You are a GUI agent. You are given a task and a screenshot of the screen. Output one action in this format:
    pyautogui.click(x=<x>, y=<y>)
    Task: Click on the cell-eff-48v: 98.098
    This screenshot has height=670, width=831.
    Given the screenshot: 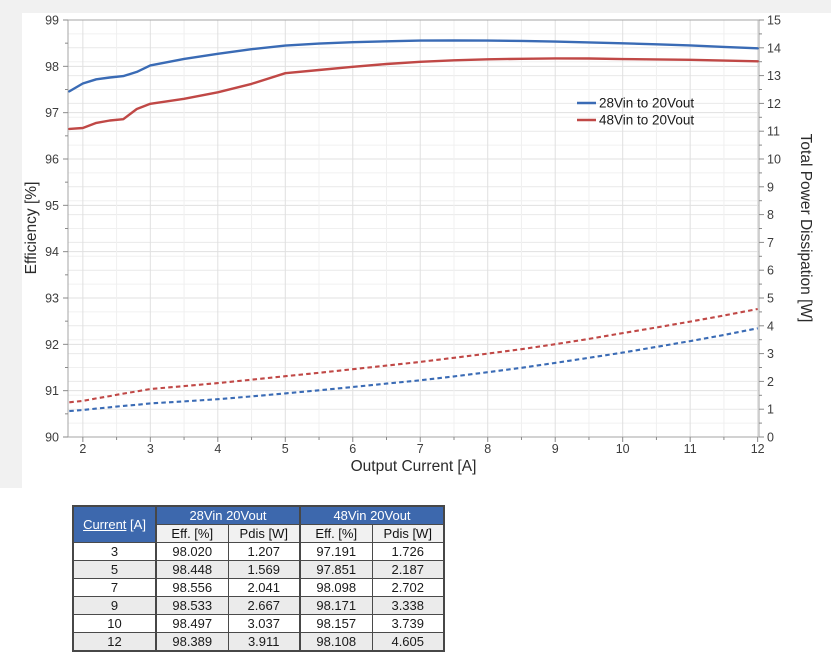 What is the action you would take?
    pyautogui.click(x=336, y=587)
    